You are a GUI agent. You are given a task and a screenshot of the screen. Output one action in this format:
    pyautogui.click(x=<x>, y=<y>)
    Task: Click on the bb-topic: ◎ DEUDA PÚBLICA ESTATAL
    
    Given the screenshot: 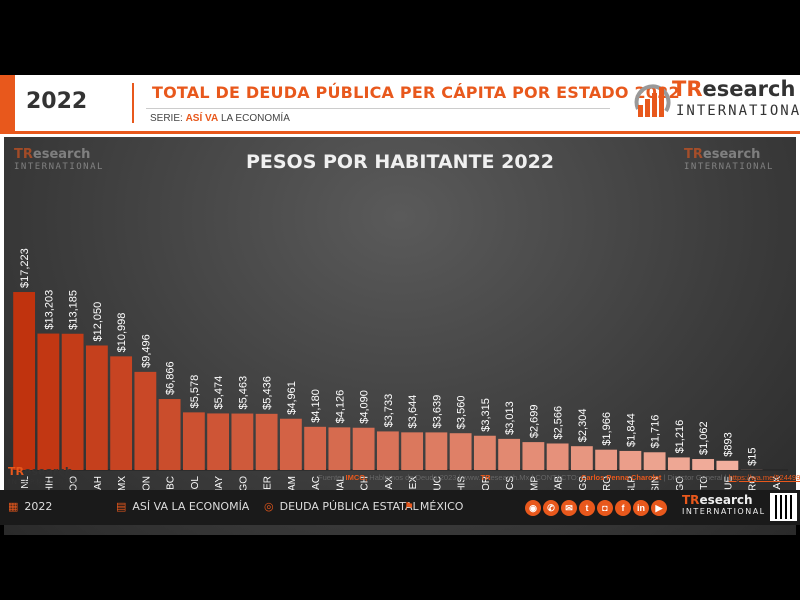 What is the action you would take?
    pyautogui.click(x=341, y=506)
    